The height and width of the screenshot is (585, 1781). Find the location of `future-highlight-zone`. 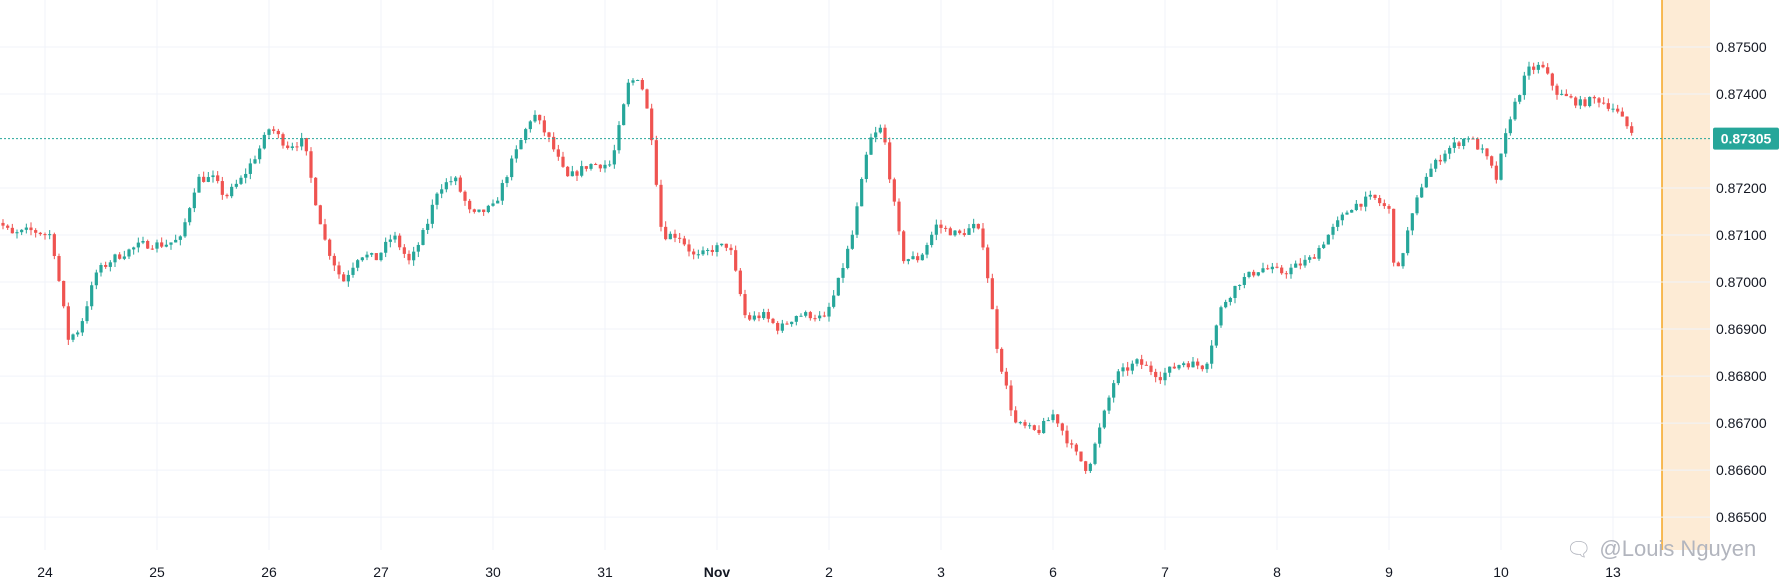

future-highlight-zone is located at coordinates (1686, 275).